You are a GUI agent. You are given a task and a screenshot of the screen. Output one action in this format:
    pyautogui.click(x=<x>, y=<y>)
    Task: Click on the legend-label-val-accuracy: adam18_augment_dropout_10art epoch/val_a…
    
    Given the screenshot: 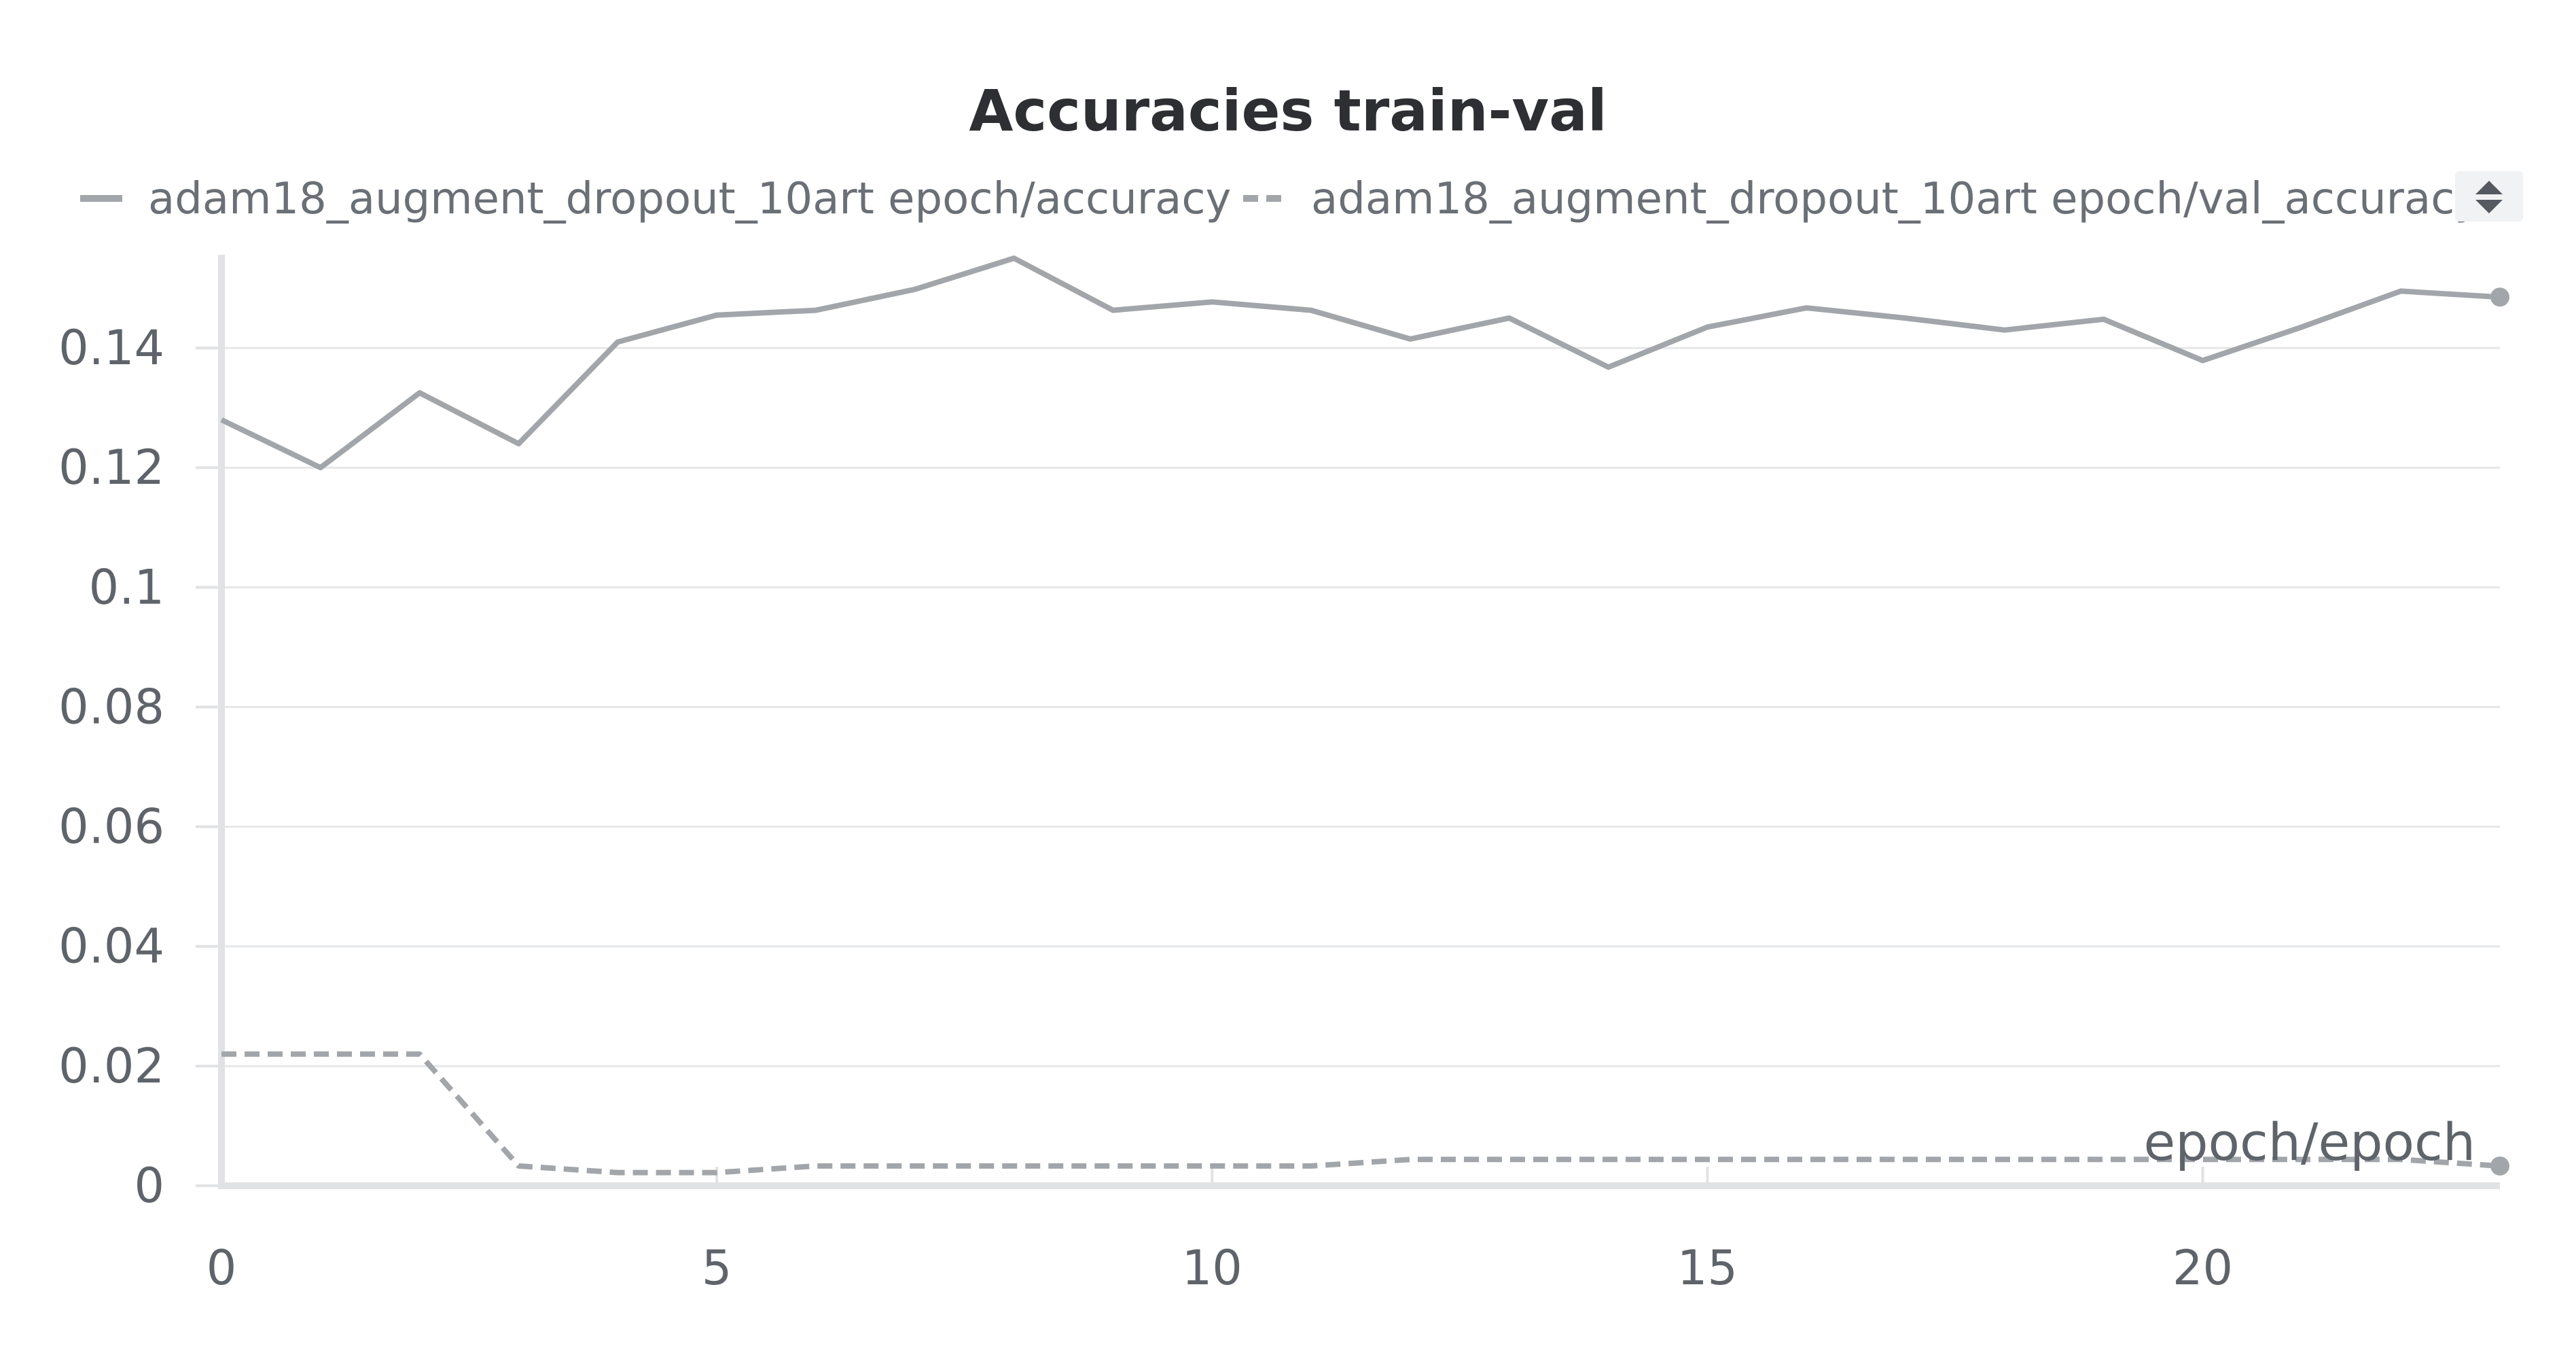 What is the action you would take?
    pyautogui.click(x=1895, y=199)
    